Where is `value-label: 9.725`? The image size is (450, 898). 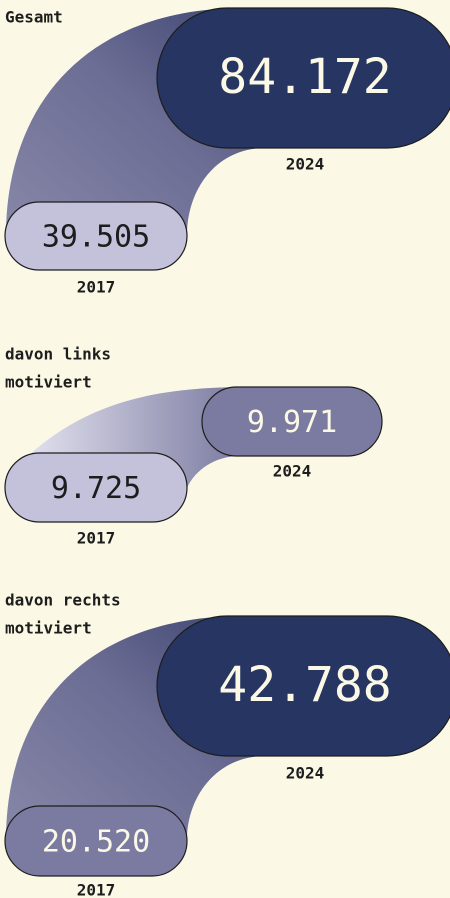
value-label: 9.725 is located at coordinates (96, 488).